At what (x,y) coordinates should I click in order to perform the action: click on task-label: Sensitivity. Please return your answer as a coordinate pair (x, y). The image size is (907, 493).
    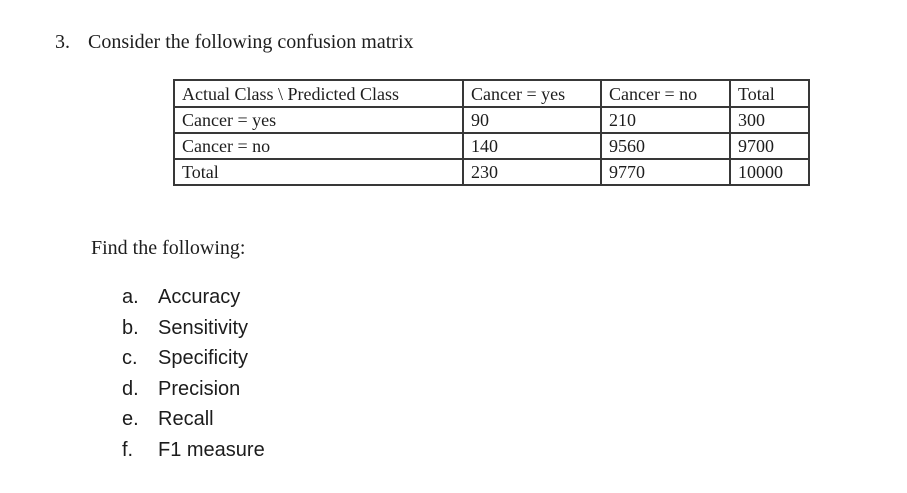
    Looking at the image, I should click on (203, 327).